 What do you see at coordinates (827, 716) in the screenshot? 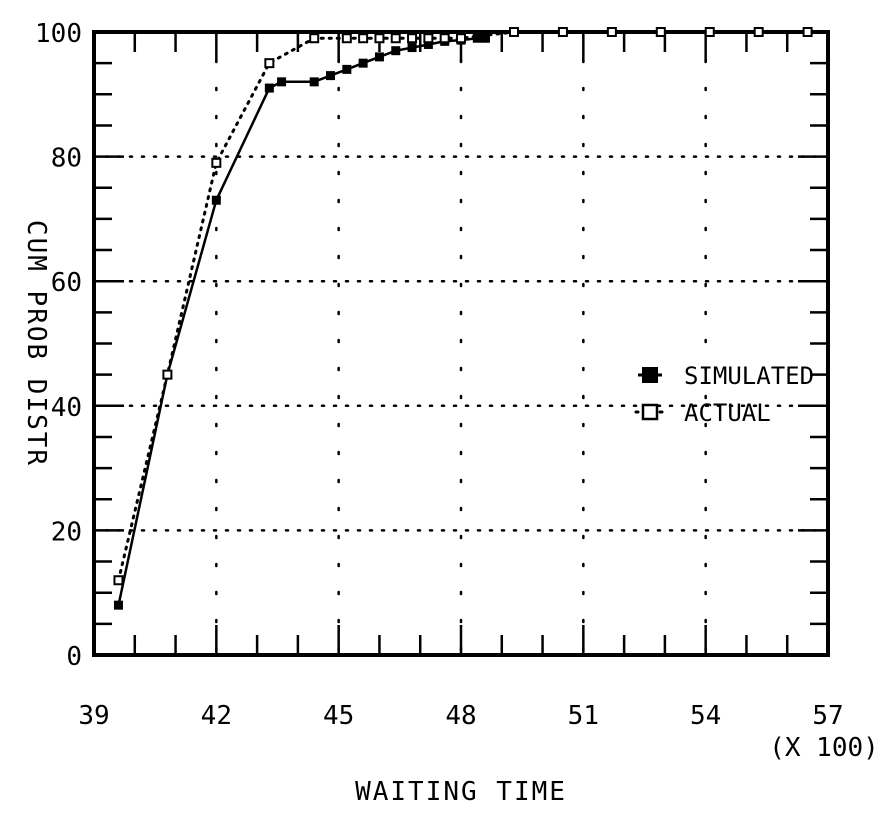
I see `x-tick-label: 57` at bounding box center [827, 716].